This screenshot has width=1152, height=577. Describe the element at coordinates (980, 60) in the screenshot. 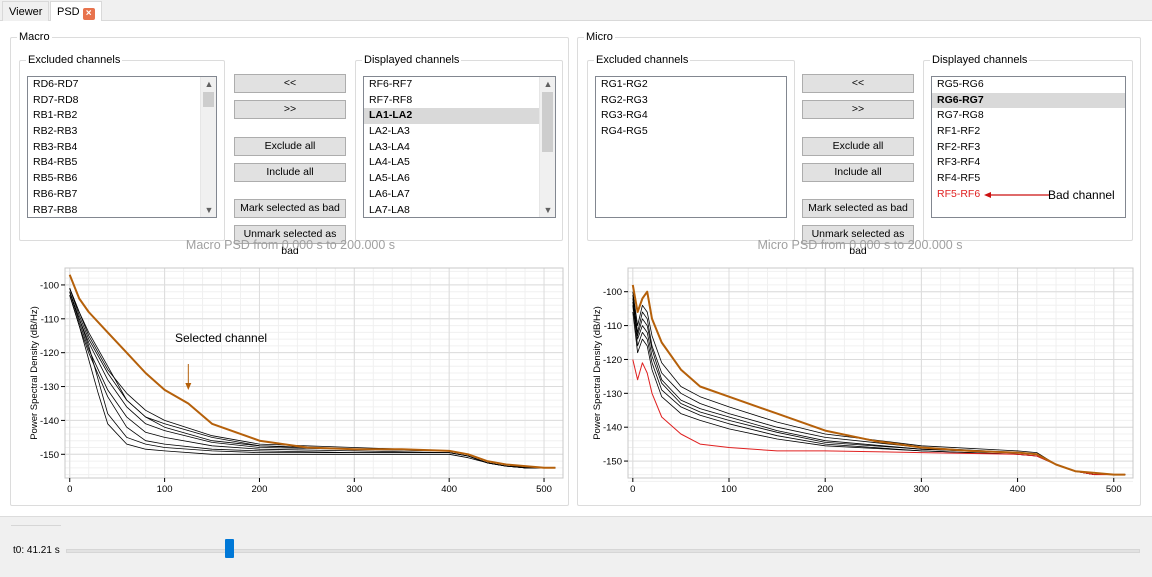

I see `micro-displayed-title: Displayed channels` at that location.